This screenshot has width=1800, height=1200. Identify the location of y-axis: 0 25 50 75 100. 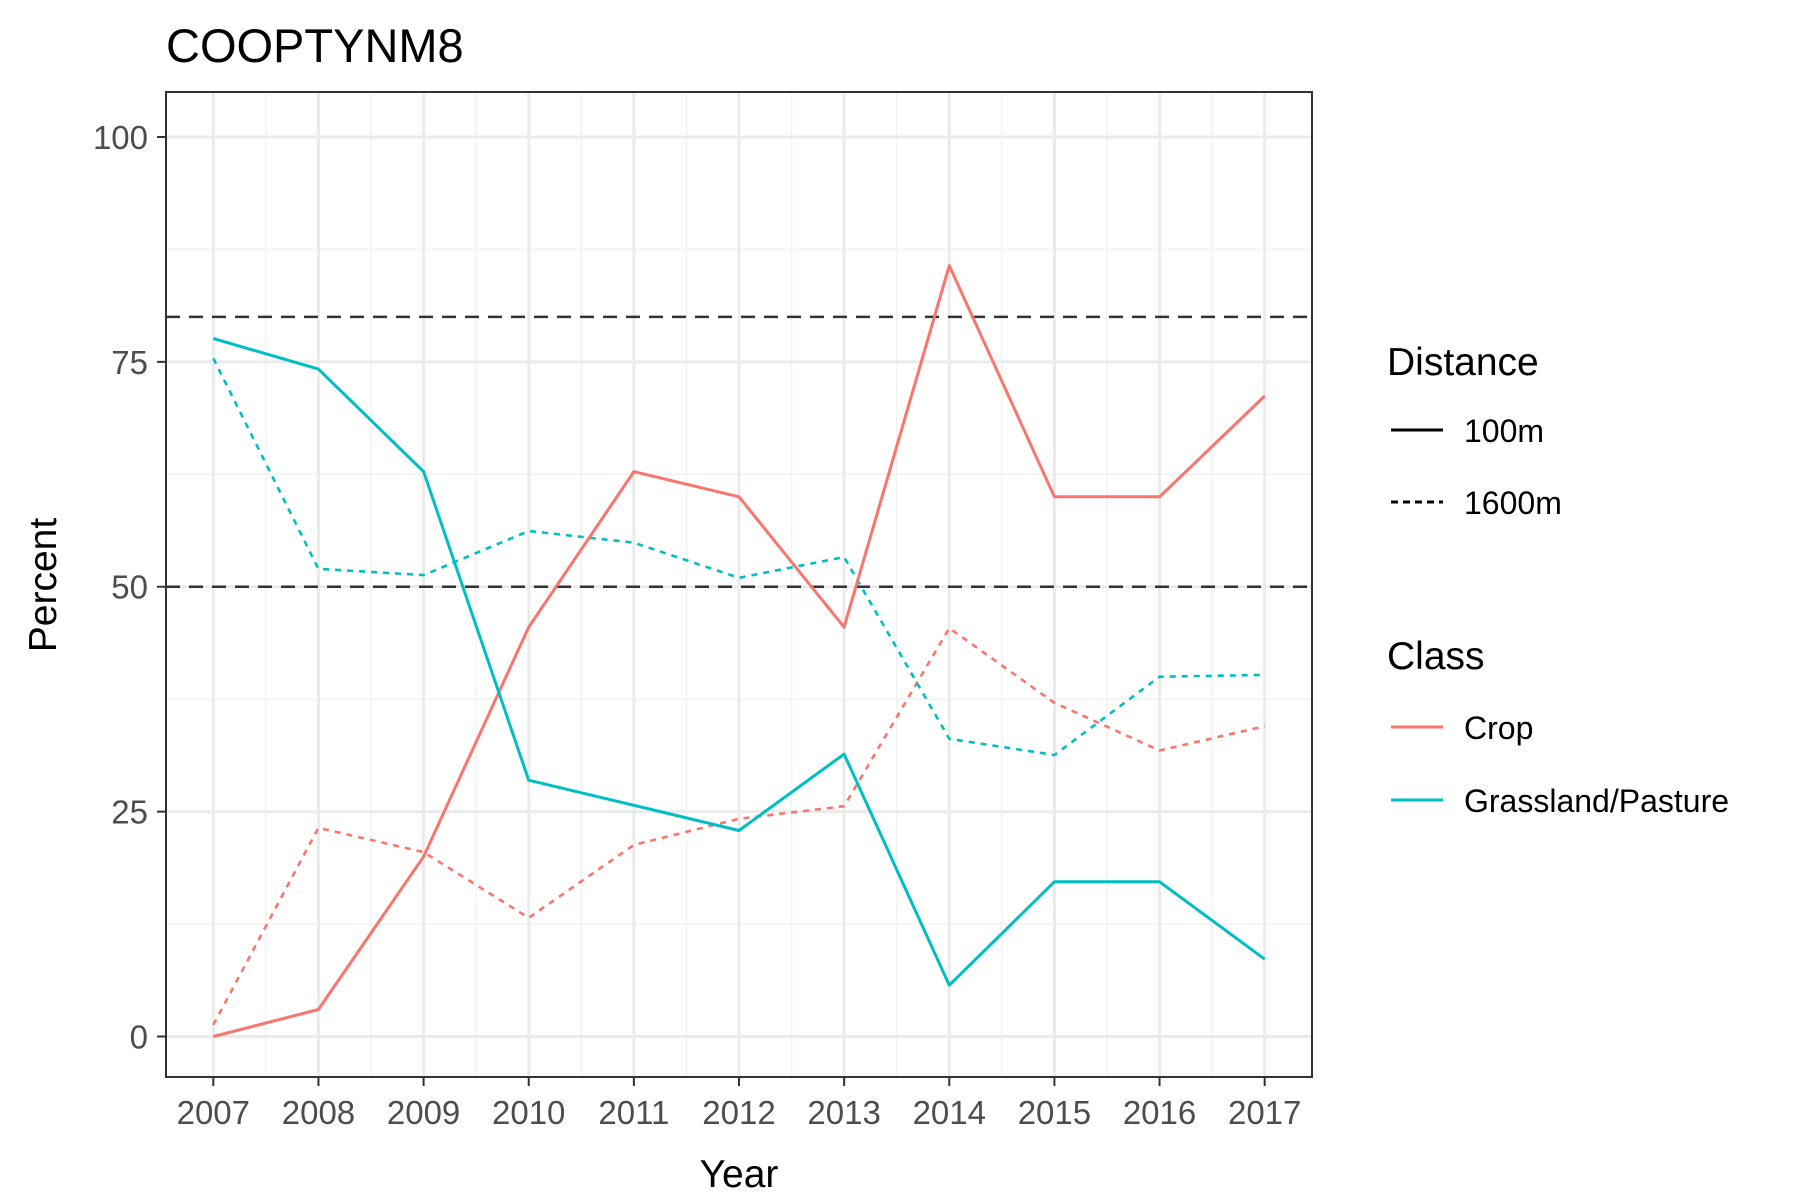
(129, 587).